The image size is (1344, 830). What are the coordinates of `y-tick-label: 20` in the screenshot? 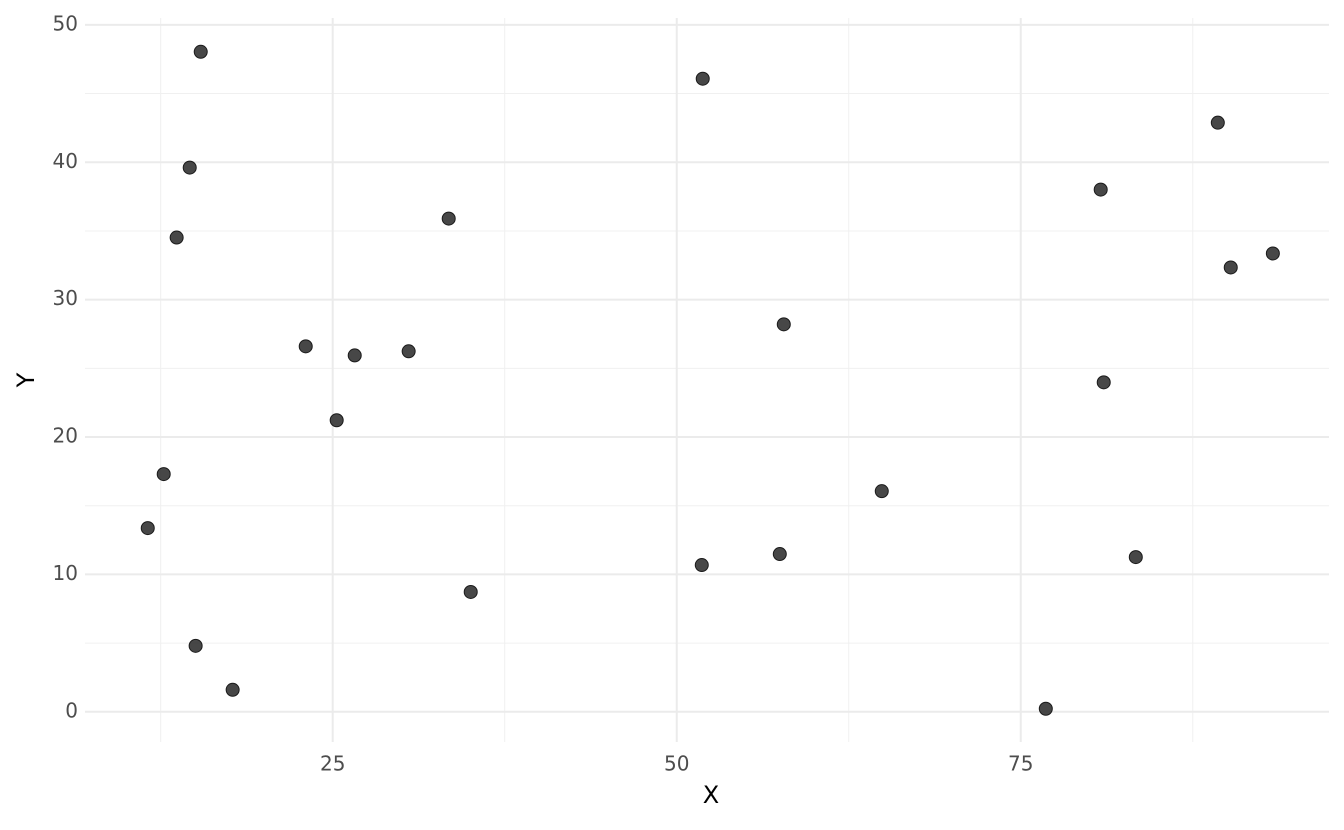 It's located at (65, 436).